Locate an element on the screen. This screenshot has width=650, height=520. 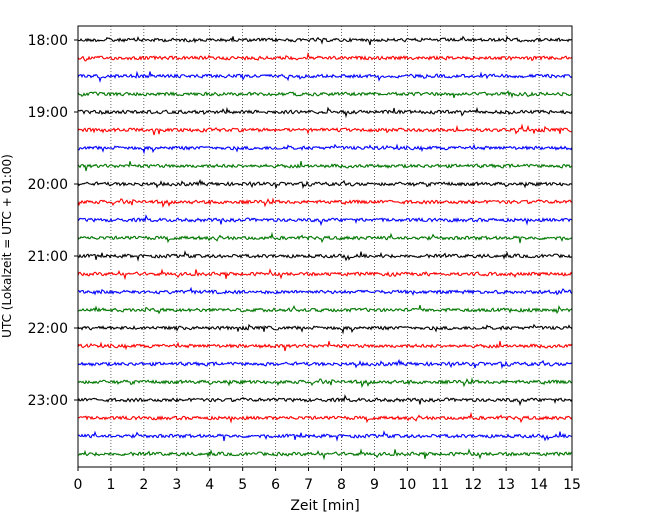
y-tick-label: 21:00 is located at coordinates (48, 257).